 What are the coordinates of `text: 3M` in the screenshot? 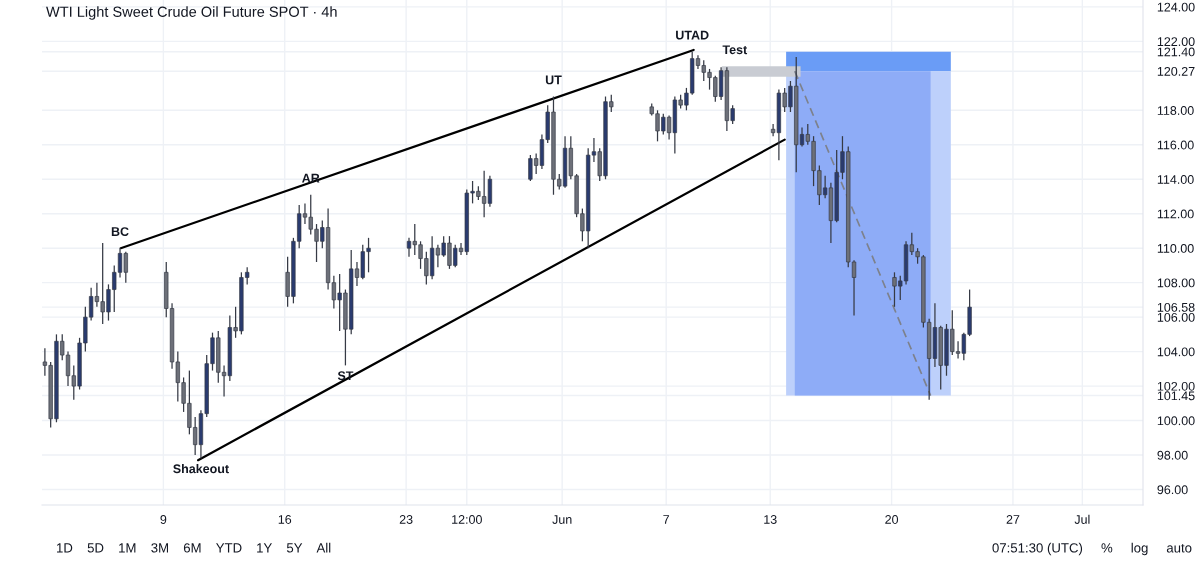 It's located at (159, 548).